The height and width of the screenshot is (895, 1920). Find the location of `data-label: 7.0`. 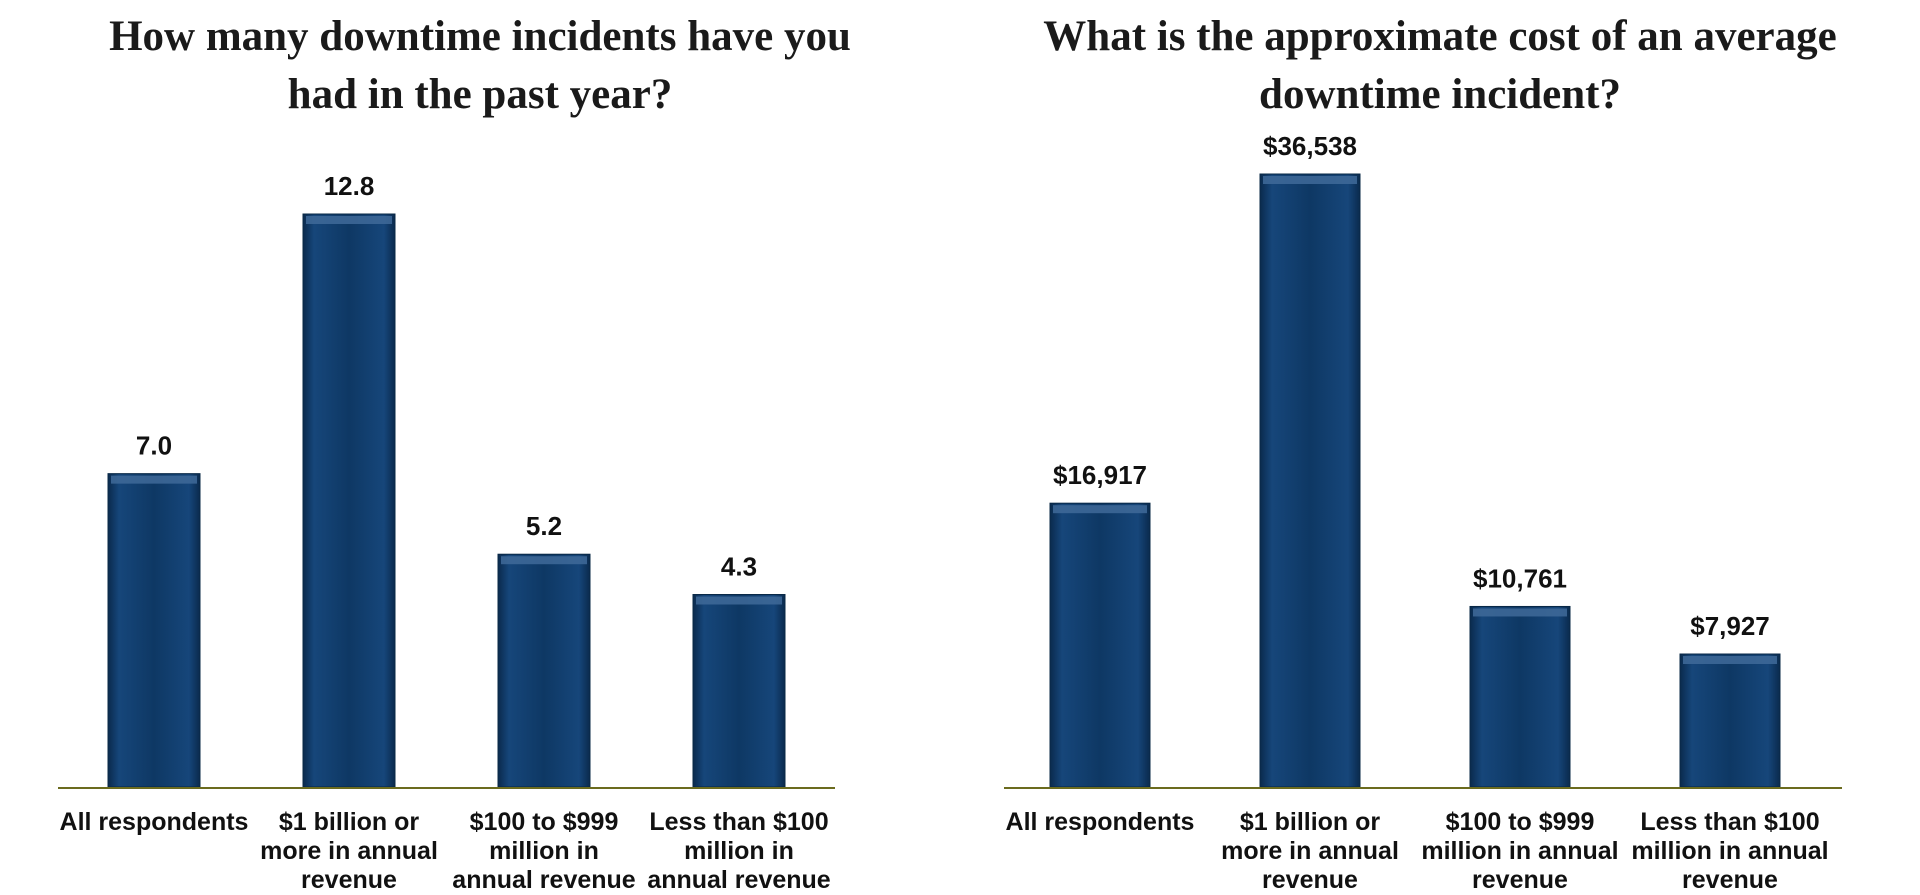

data-label: 7.0 is located at coordinates (154, 446).